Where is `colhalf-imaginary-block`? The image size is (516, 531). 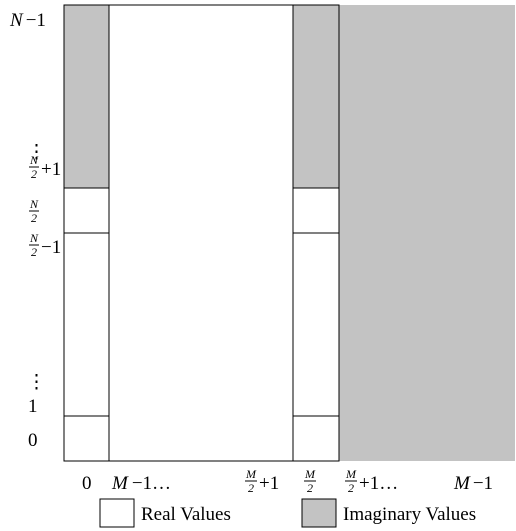 colhalf-imaginary-block is located at coordinates (316, 96).